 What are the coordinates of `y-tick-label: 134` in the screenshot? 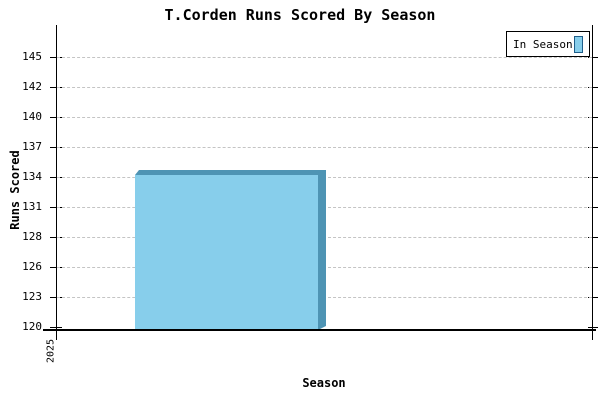 It's located at (32, 176).